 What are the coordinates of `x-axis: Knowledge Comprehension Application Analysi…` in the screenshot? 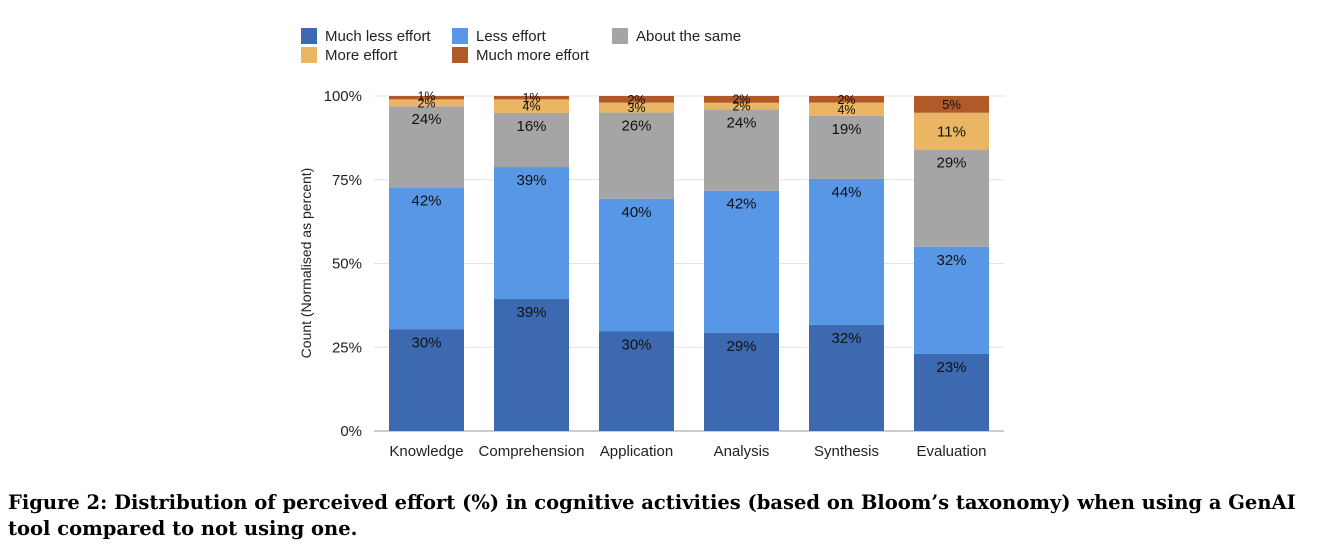 It's located at (687, 451).